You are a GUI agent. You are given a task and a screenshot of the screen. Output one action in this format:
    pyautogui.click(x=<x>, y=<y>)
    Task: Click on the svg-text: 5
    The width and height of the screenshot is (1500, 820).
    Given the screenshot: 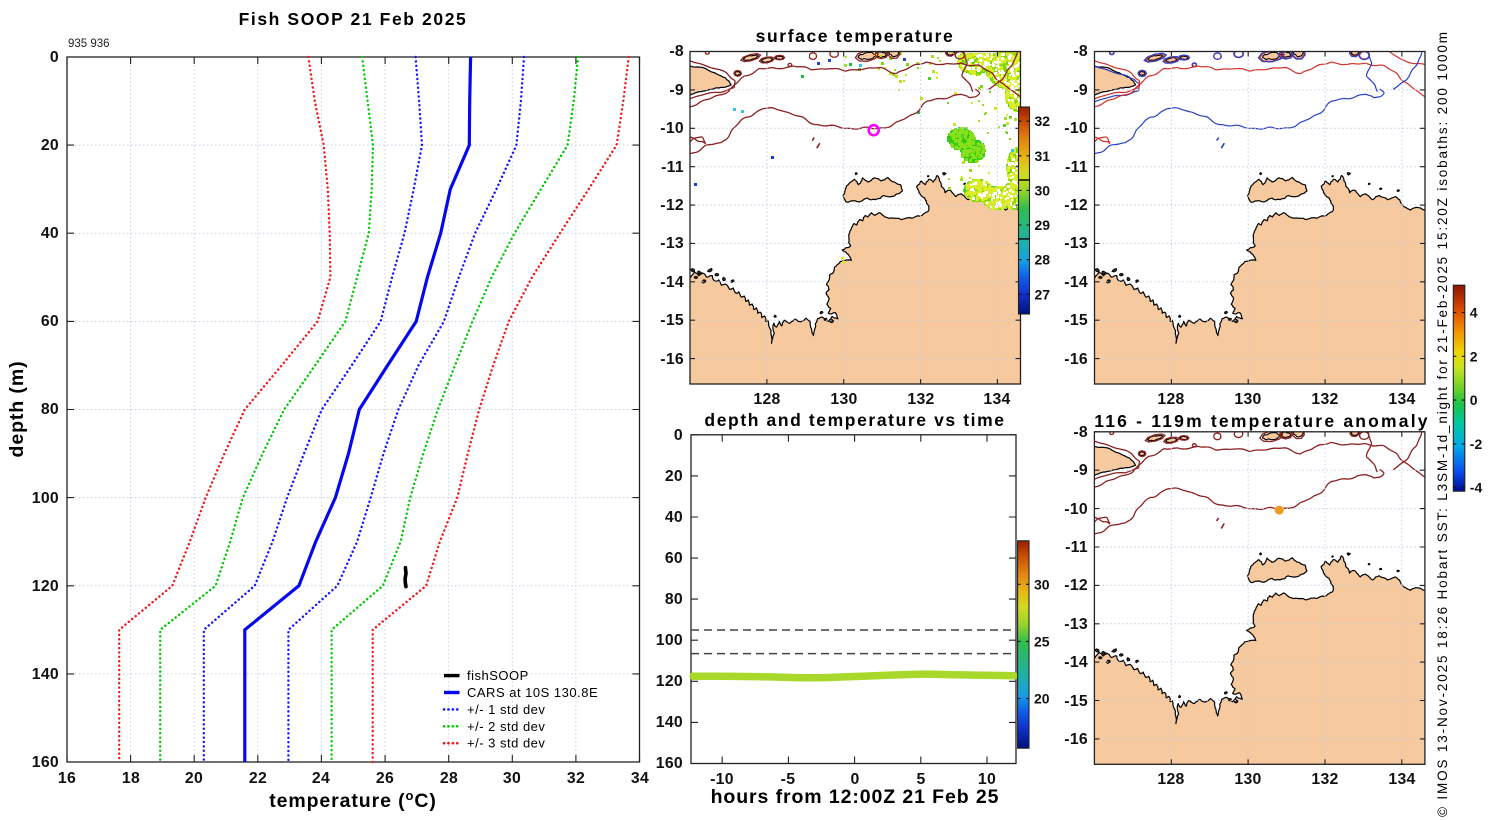 What is the action you would take?
    pyautogui.click(x=920, y=779)
    